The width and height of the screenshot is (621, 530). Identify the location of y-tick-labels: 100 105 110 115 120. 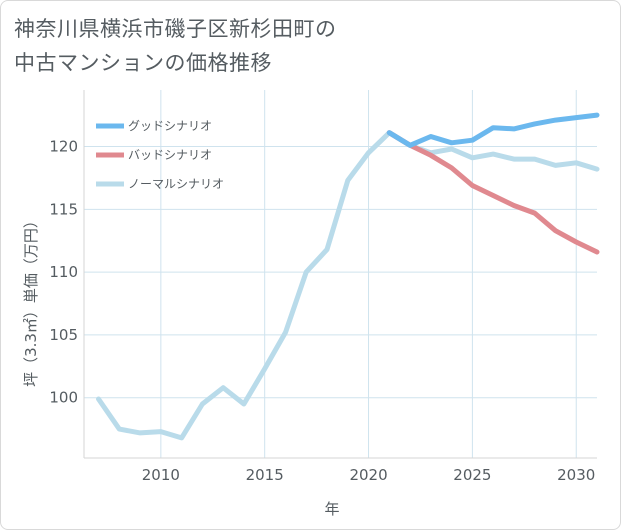
(63, 272).